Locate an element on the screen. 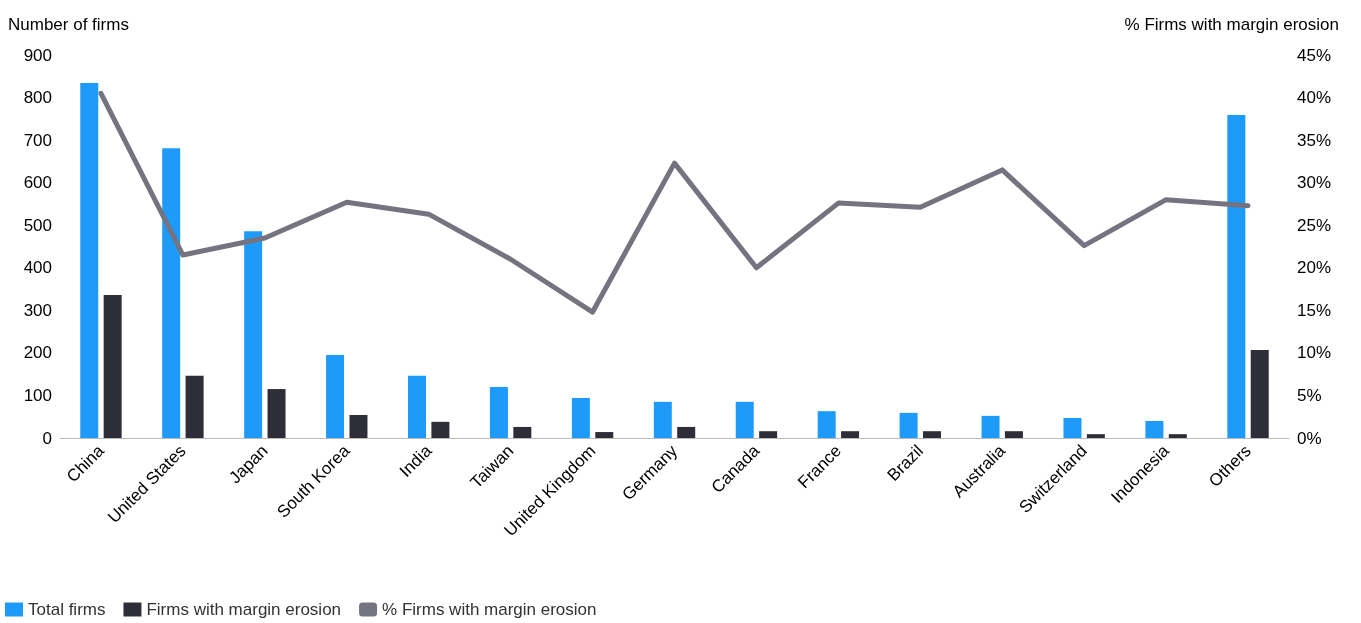 This screenshot has width=1361, height=623. y-tick-label: 900 is located at coordinates (37, 55).